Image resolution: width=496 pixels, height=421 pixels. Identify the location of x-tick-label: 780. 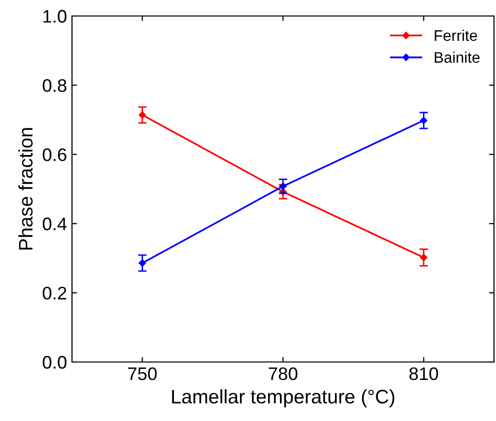
(283, 373).